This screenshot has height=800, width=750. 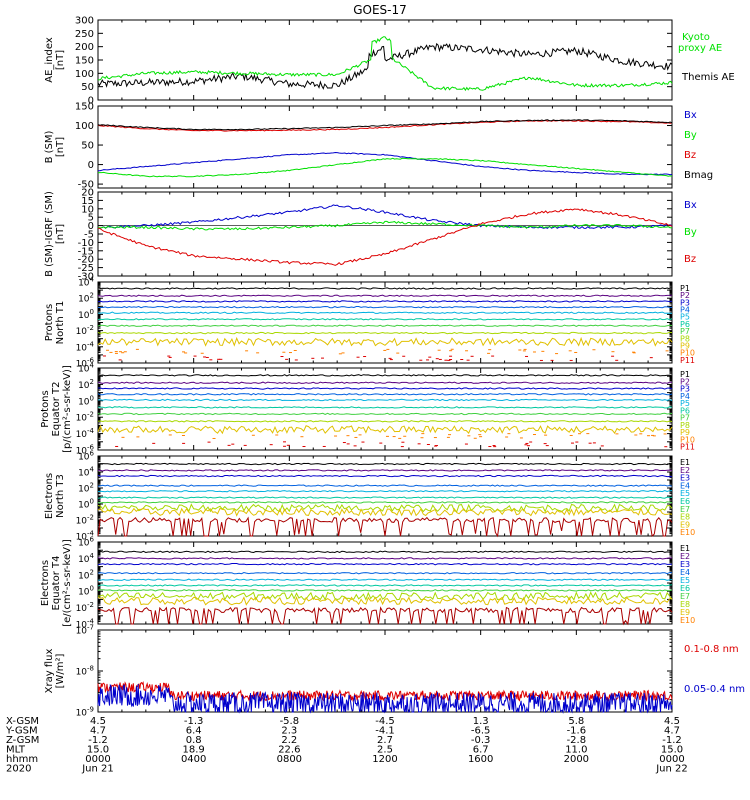 What do you see at coordinates (85, 346) in the screenshot?
I see `y-tick-label: 10⁻⁴` at bounding box center [85, 346].